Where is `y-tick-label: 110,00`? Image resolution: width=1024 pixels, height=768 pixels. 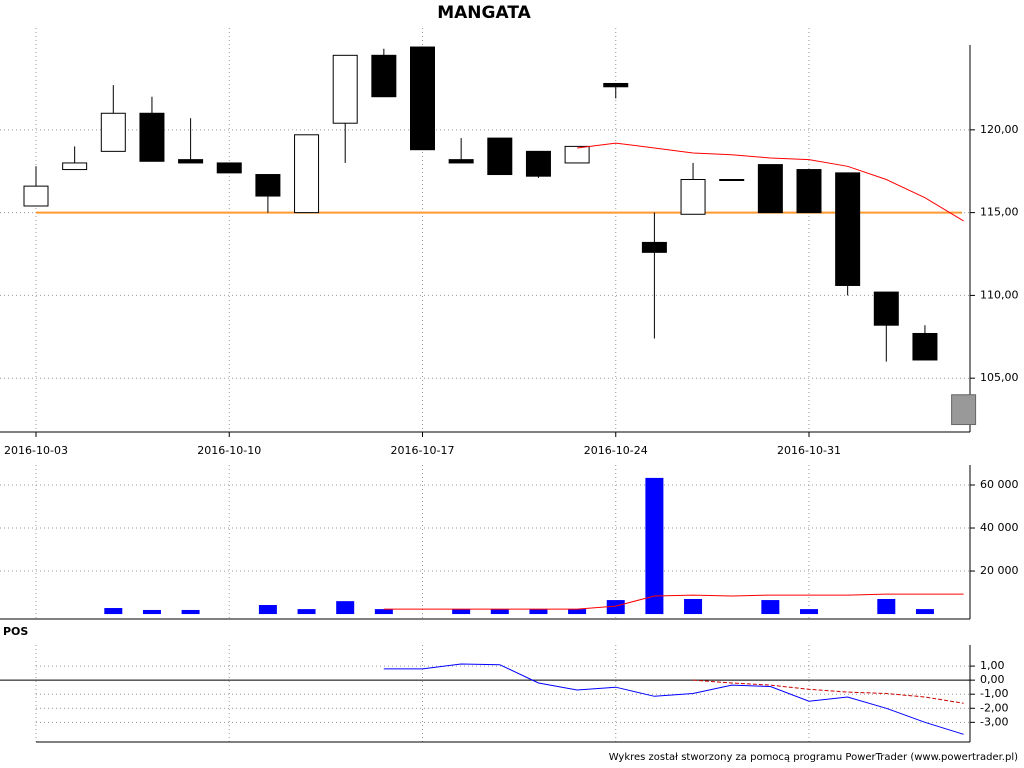
y-tick-label: 110,00 is located at coordinates (999, 294).